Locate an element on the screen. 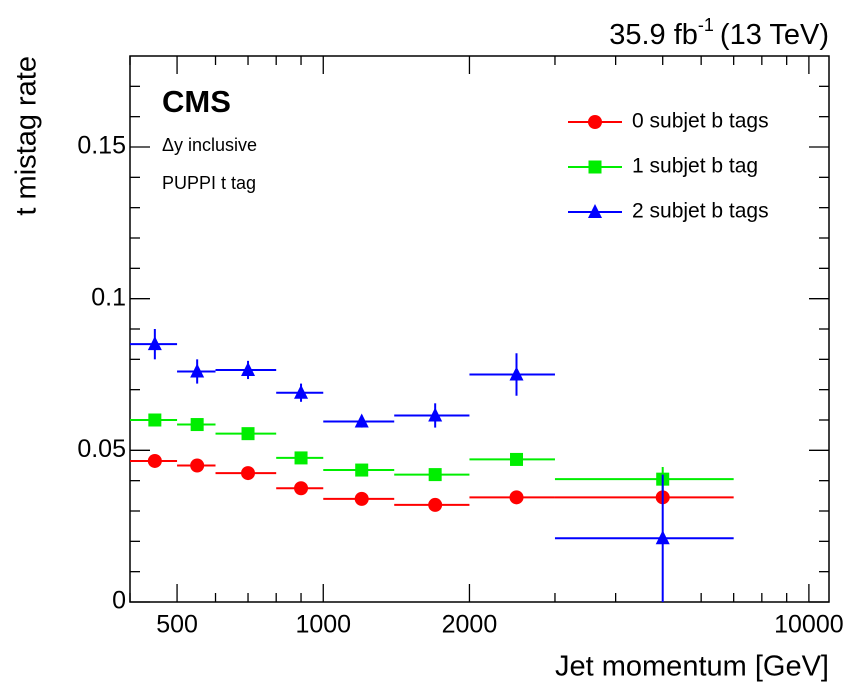 The image size is (861, 690). x-tick-label: 500 is located at coordinates (177, 625).